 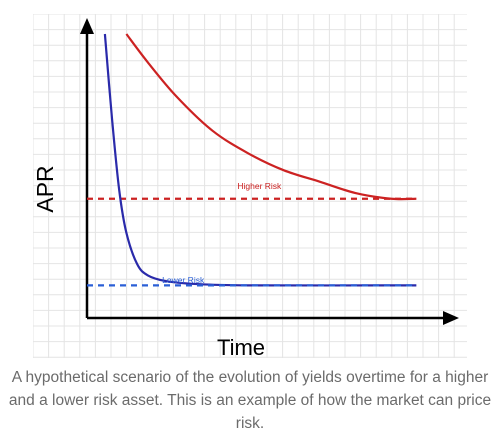 I want to click on x-axis-label: Time, so click(x=241, y=346).